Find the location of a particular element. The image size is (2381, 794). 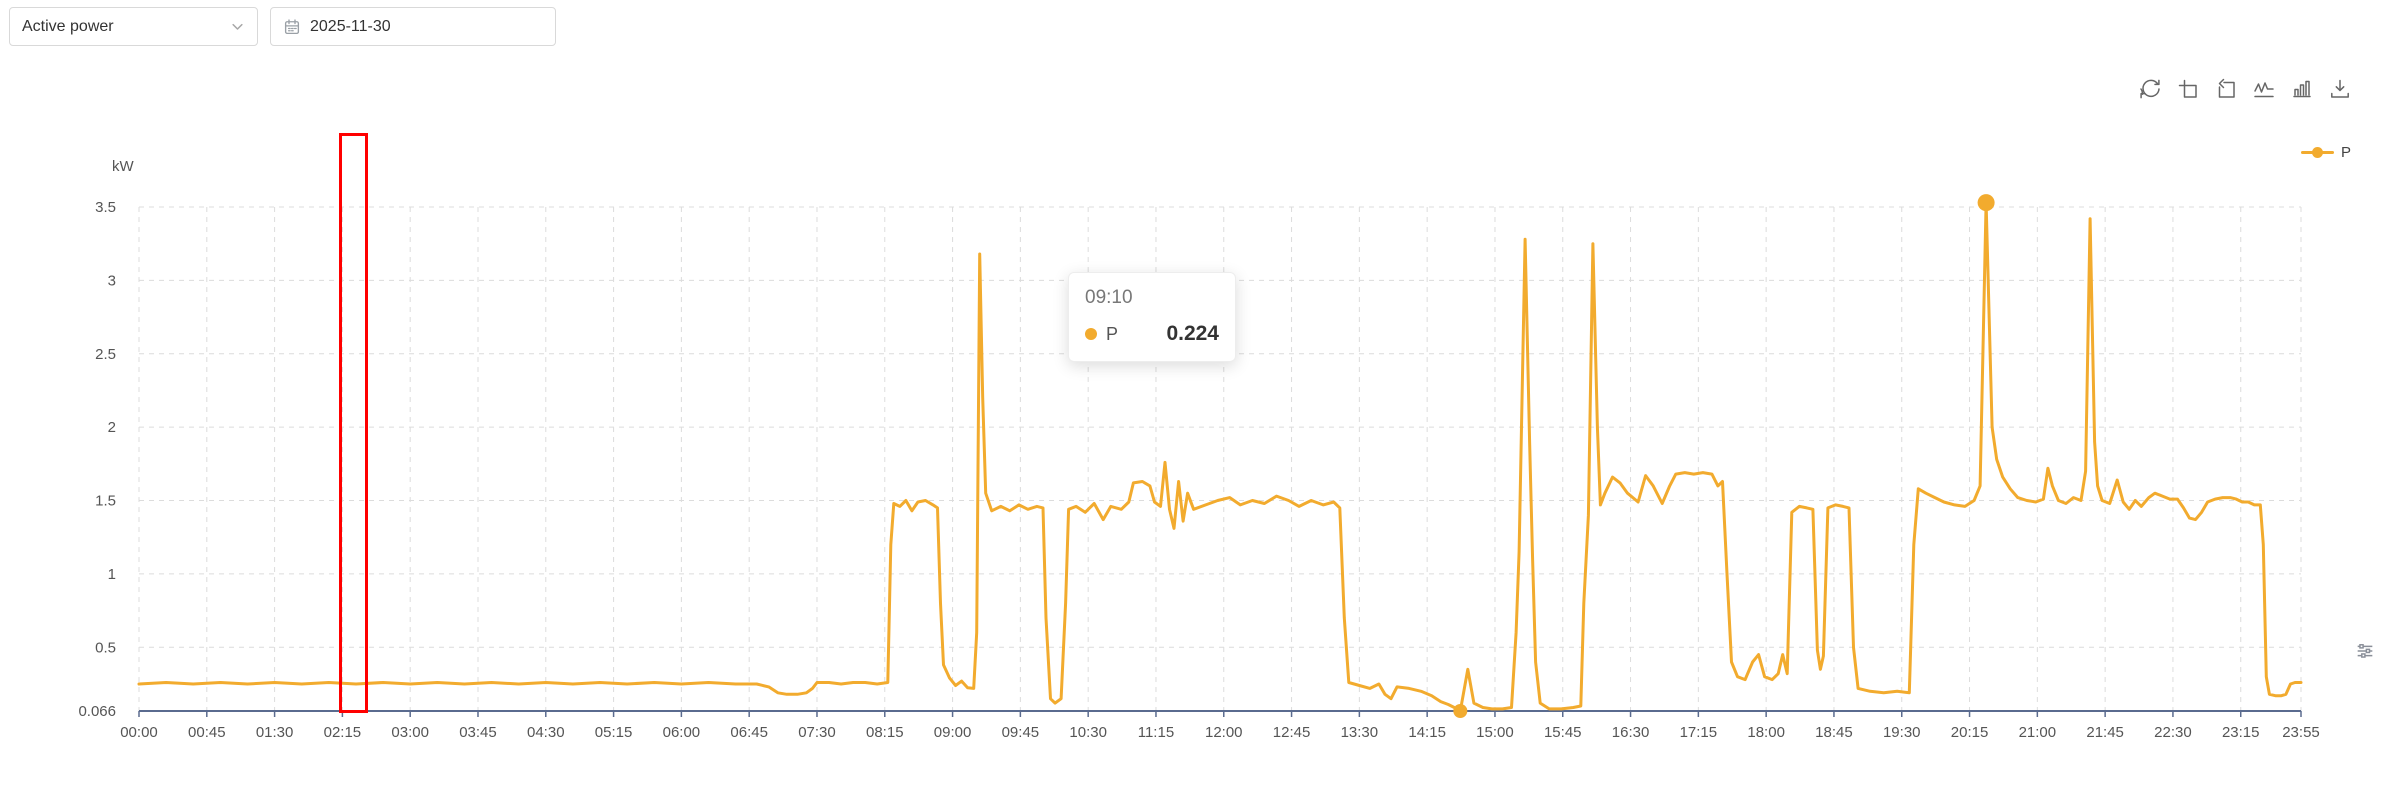

download-icon is located at coordinates (2340, 88).